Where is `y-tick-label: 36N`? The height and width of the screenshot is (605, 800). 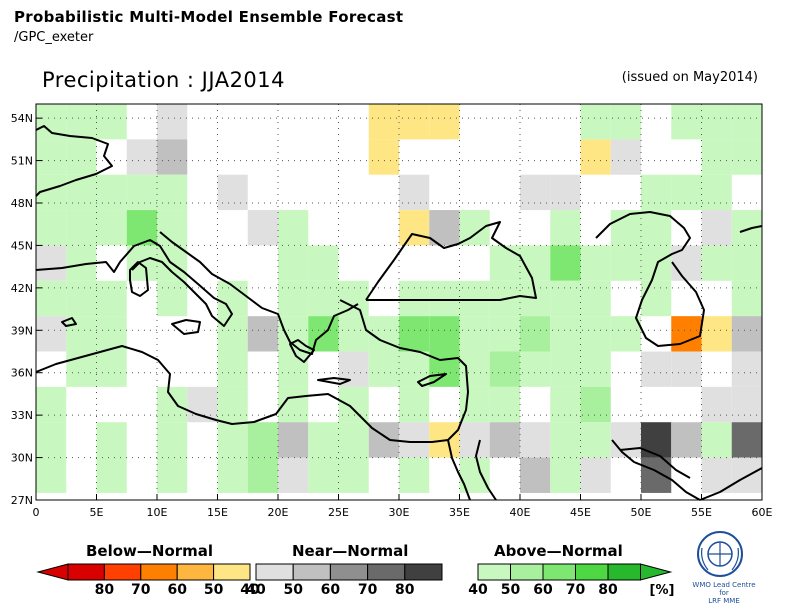
y-tick-label: 36N is located at coordinates (22, 373).